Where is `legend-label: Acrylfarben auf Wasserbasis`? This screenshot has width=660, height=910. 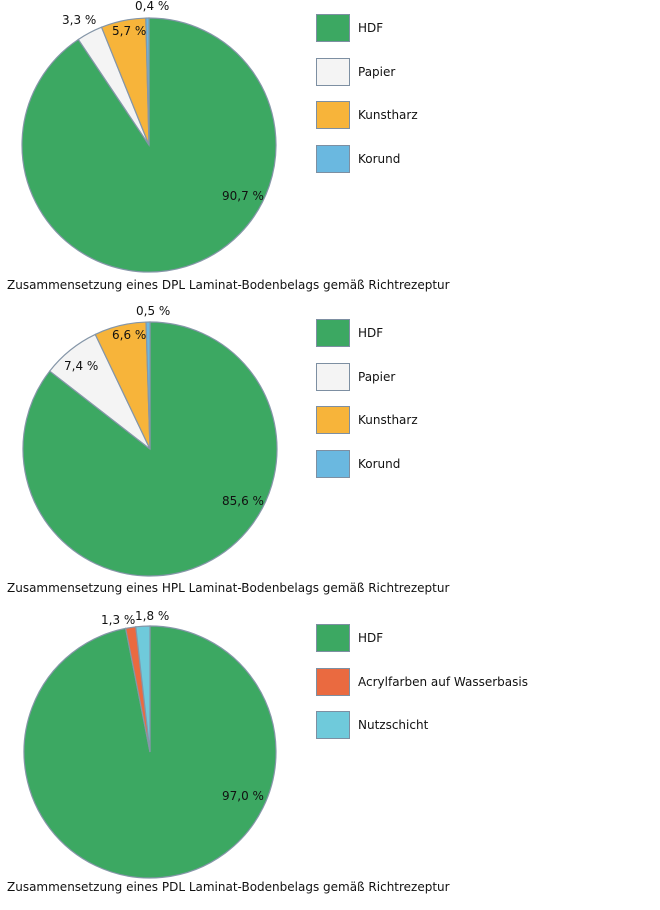 legend-label: Acrylfarben auf Wasserbasis is located at coordinates (443, 681).